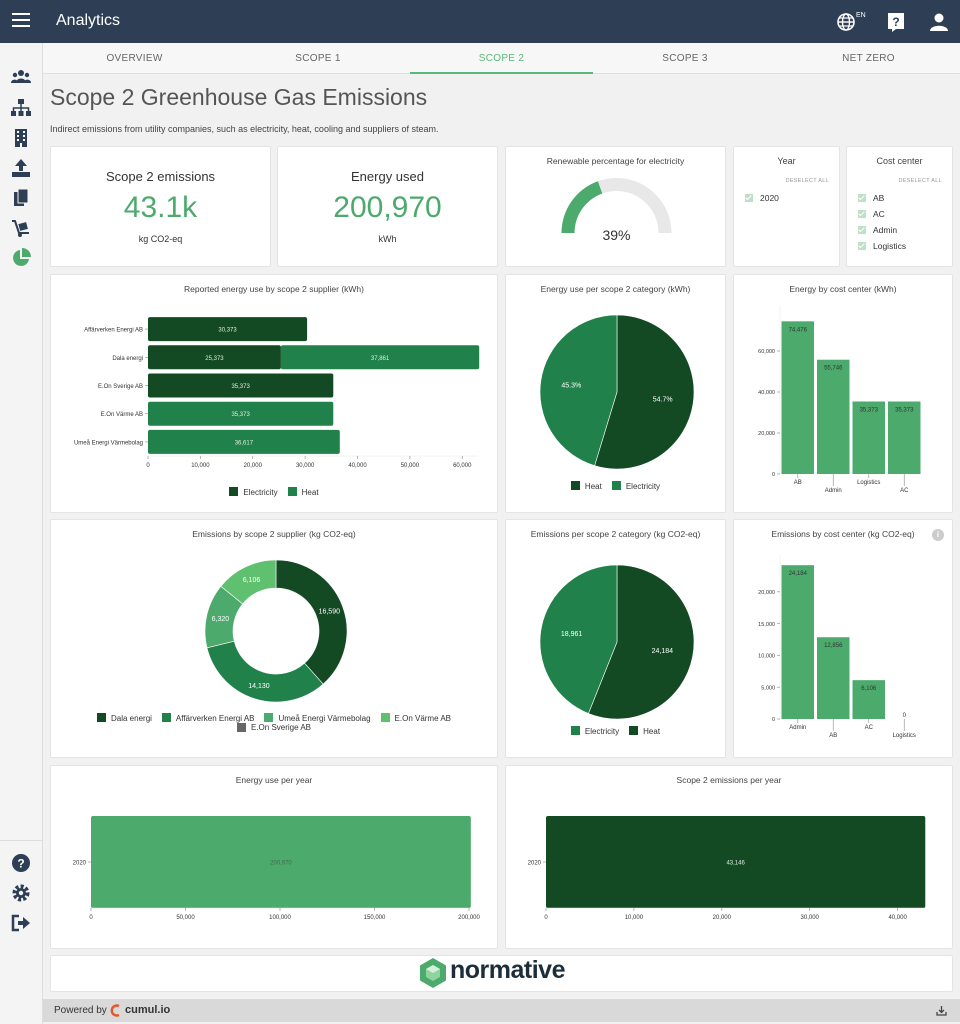 The image size is (960, 1024). I want to click on x-tick-label: 40,000, so click(897, 918).